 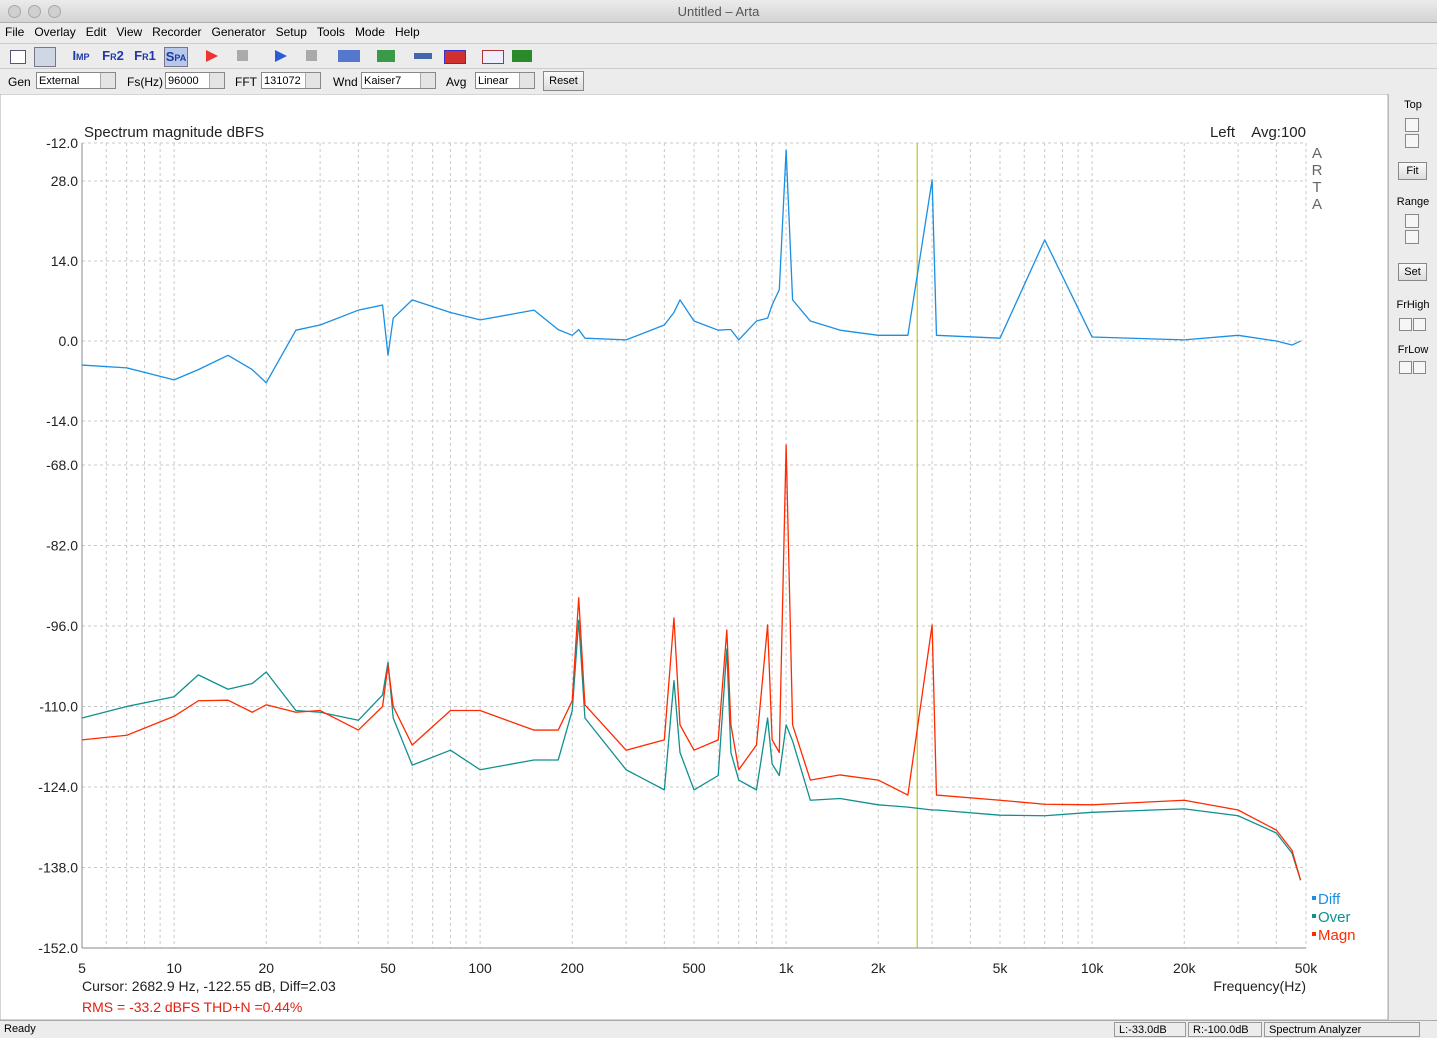 What do you see at coordinates (195, 80) in the screenshot?
I see `control-select: 96000` at bounding box center [195, 80].